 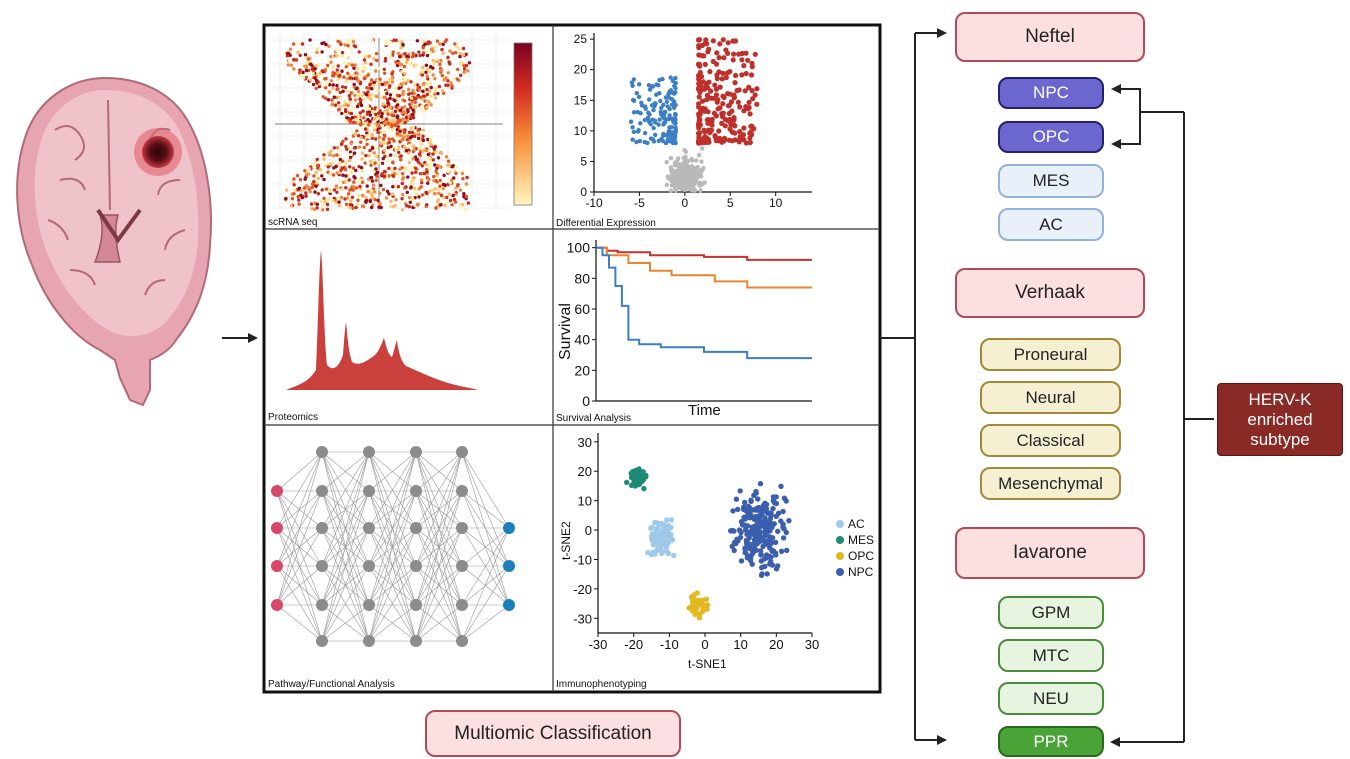 What do you see at coordinates (581, 70) in the screenshot?
I see `de-ytick: 20` at bounding box center [581, 70].